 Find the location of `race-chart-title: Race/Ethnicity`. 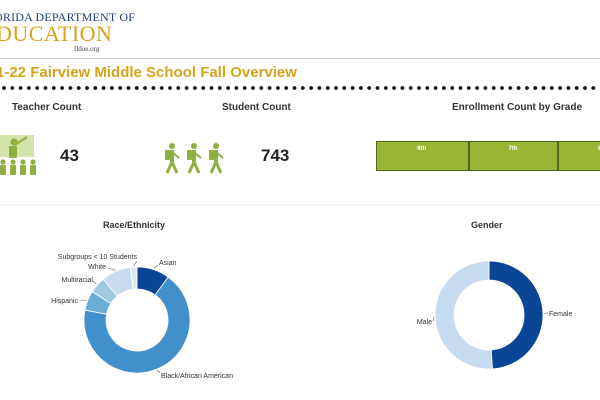

race-chart-title: Race/Ethnicity is located at coordinates (134, 225).